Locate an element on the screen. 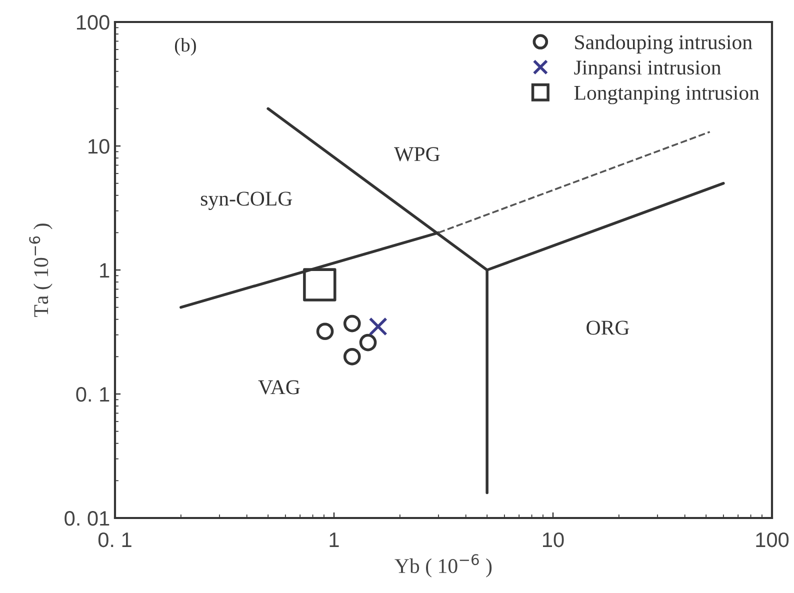  x-tick-label: 0. 1 is located at coordinates (115, 540).